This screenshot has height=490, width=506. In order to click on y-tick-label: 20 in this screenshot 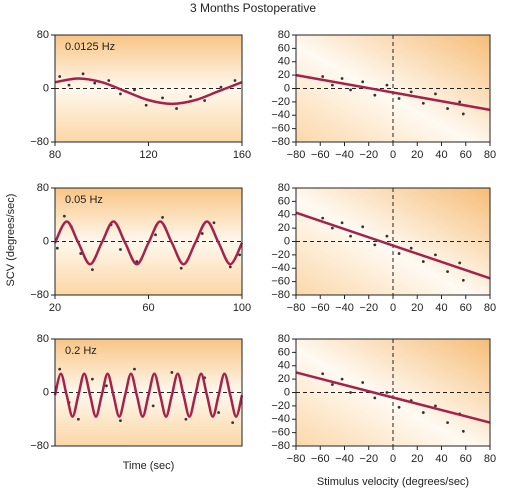, I will do `click(284, 379)`.